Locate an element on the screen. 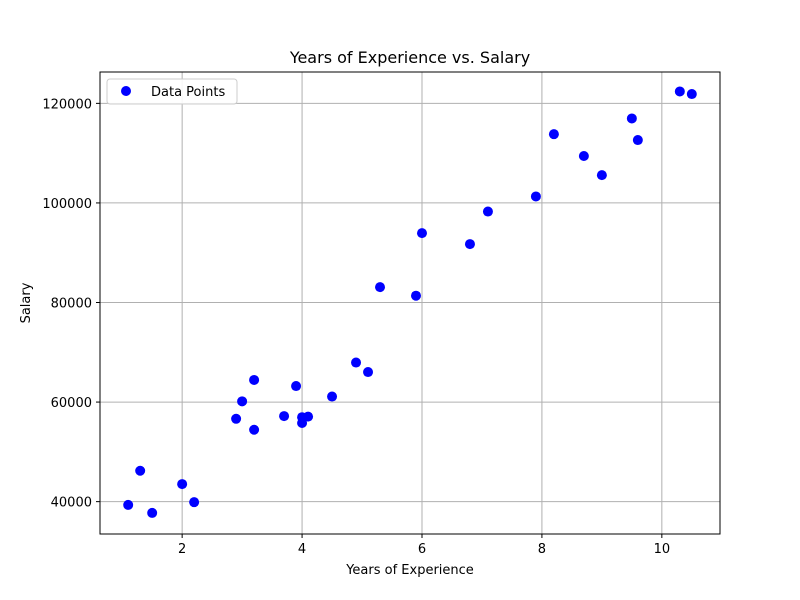 This screenshot has width=800, height=600. x-axis-label: Years of Experience is located at coordinates (409, 570).